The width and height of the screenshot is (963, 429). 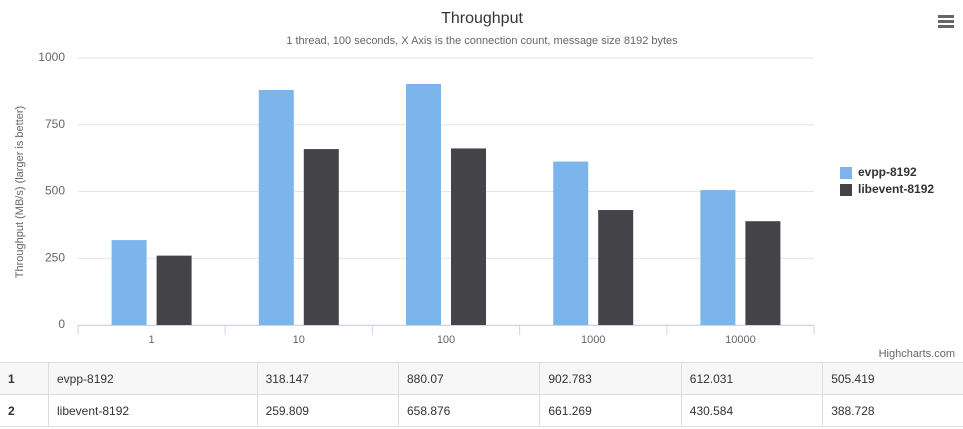 I want to click on credits: Highcharts.com, so click(x=917, y=354).